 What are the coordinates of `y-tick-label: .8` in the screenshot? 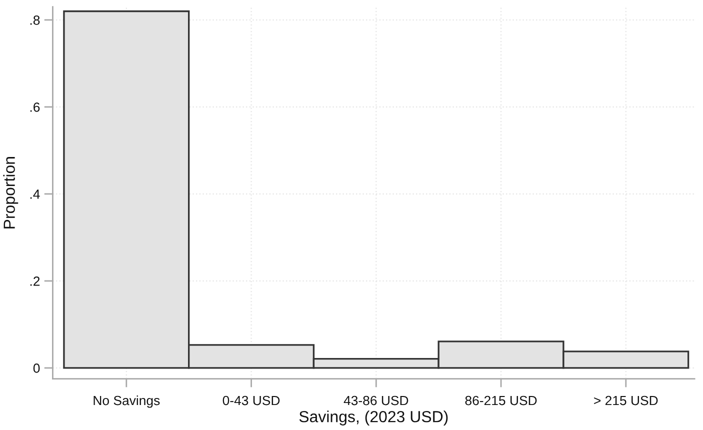 It's located at (35, 20).